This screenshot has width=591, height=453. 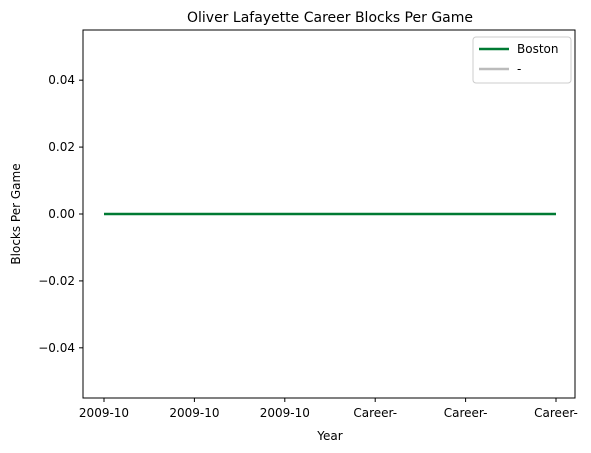 I want to click on legend-label-dash: -, so click(x=519, y=69).